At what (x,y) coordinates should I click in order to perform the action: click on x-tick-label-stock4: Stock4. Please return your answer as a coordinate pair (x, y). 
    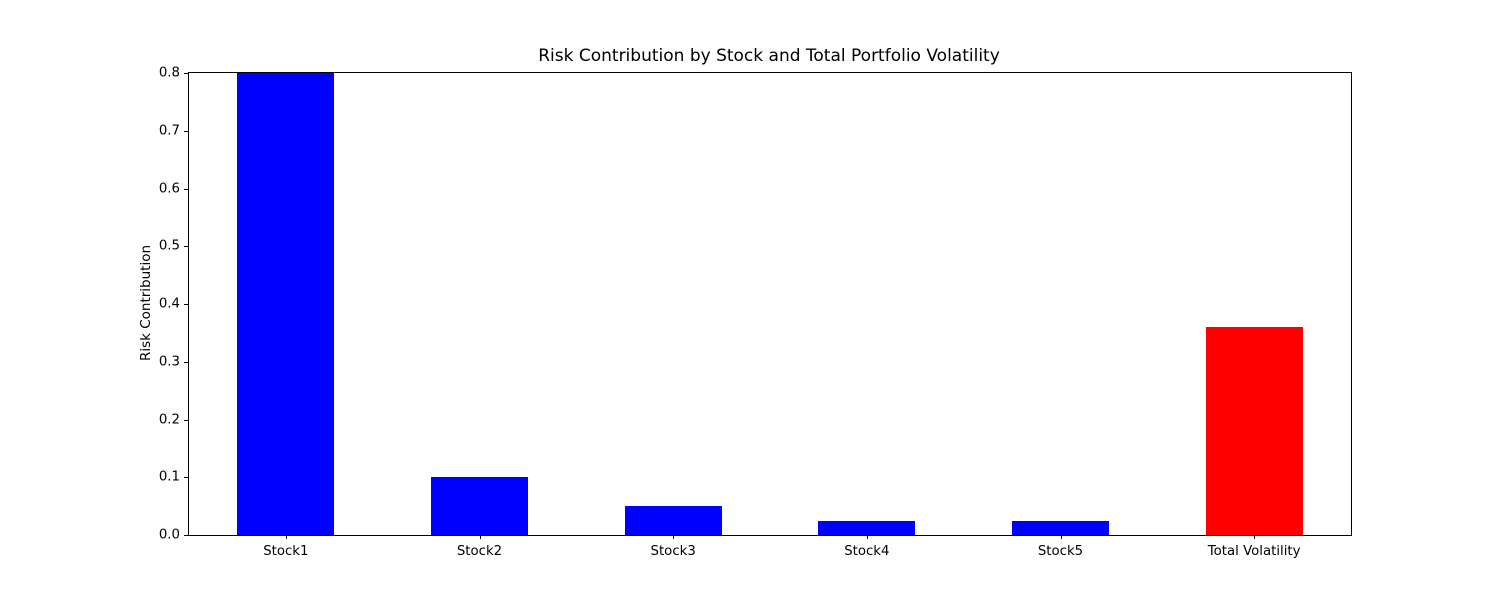
    Looking at the image, I should click on (867, 551).